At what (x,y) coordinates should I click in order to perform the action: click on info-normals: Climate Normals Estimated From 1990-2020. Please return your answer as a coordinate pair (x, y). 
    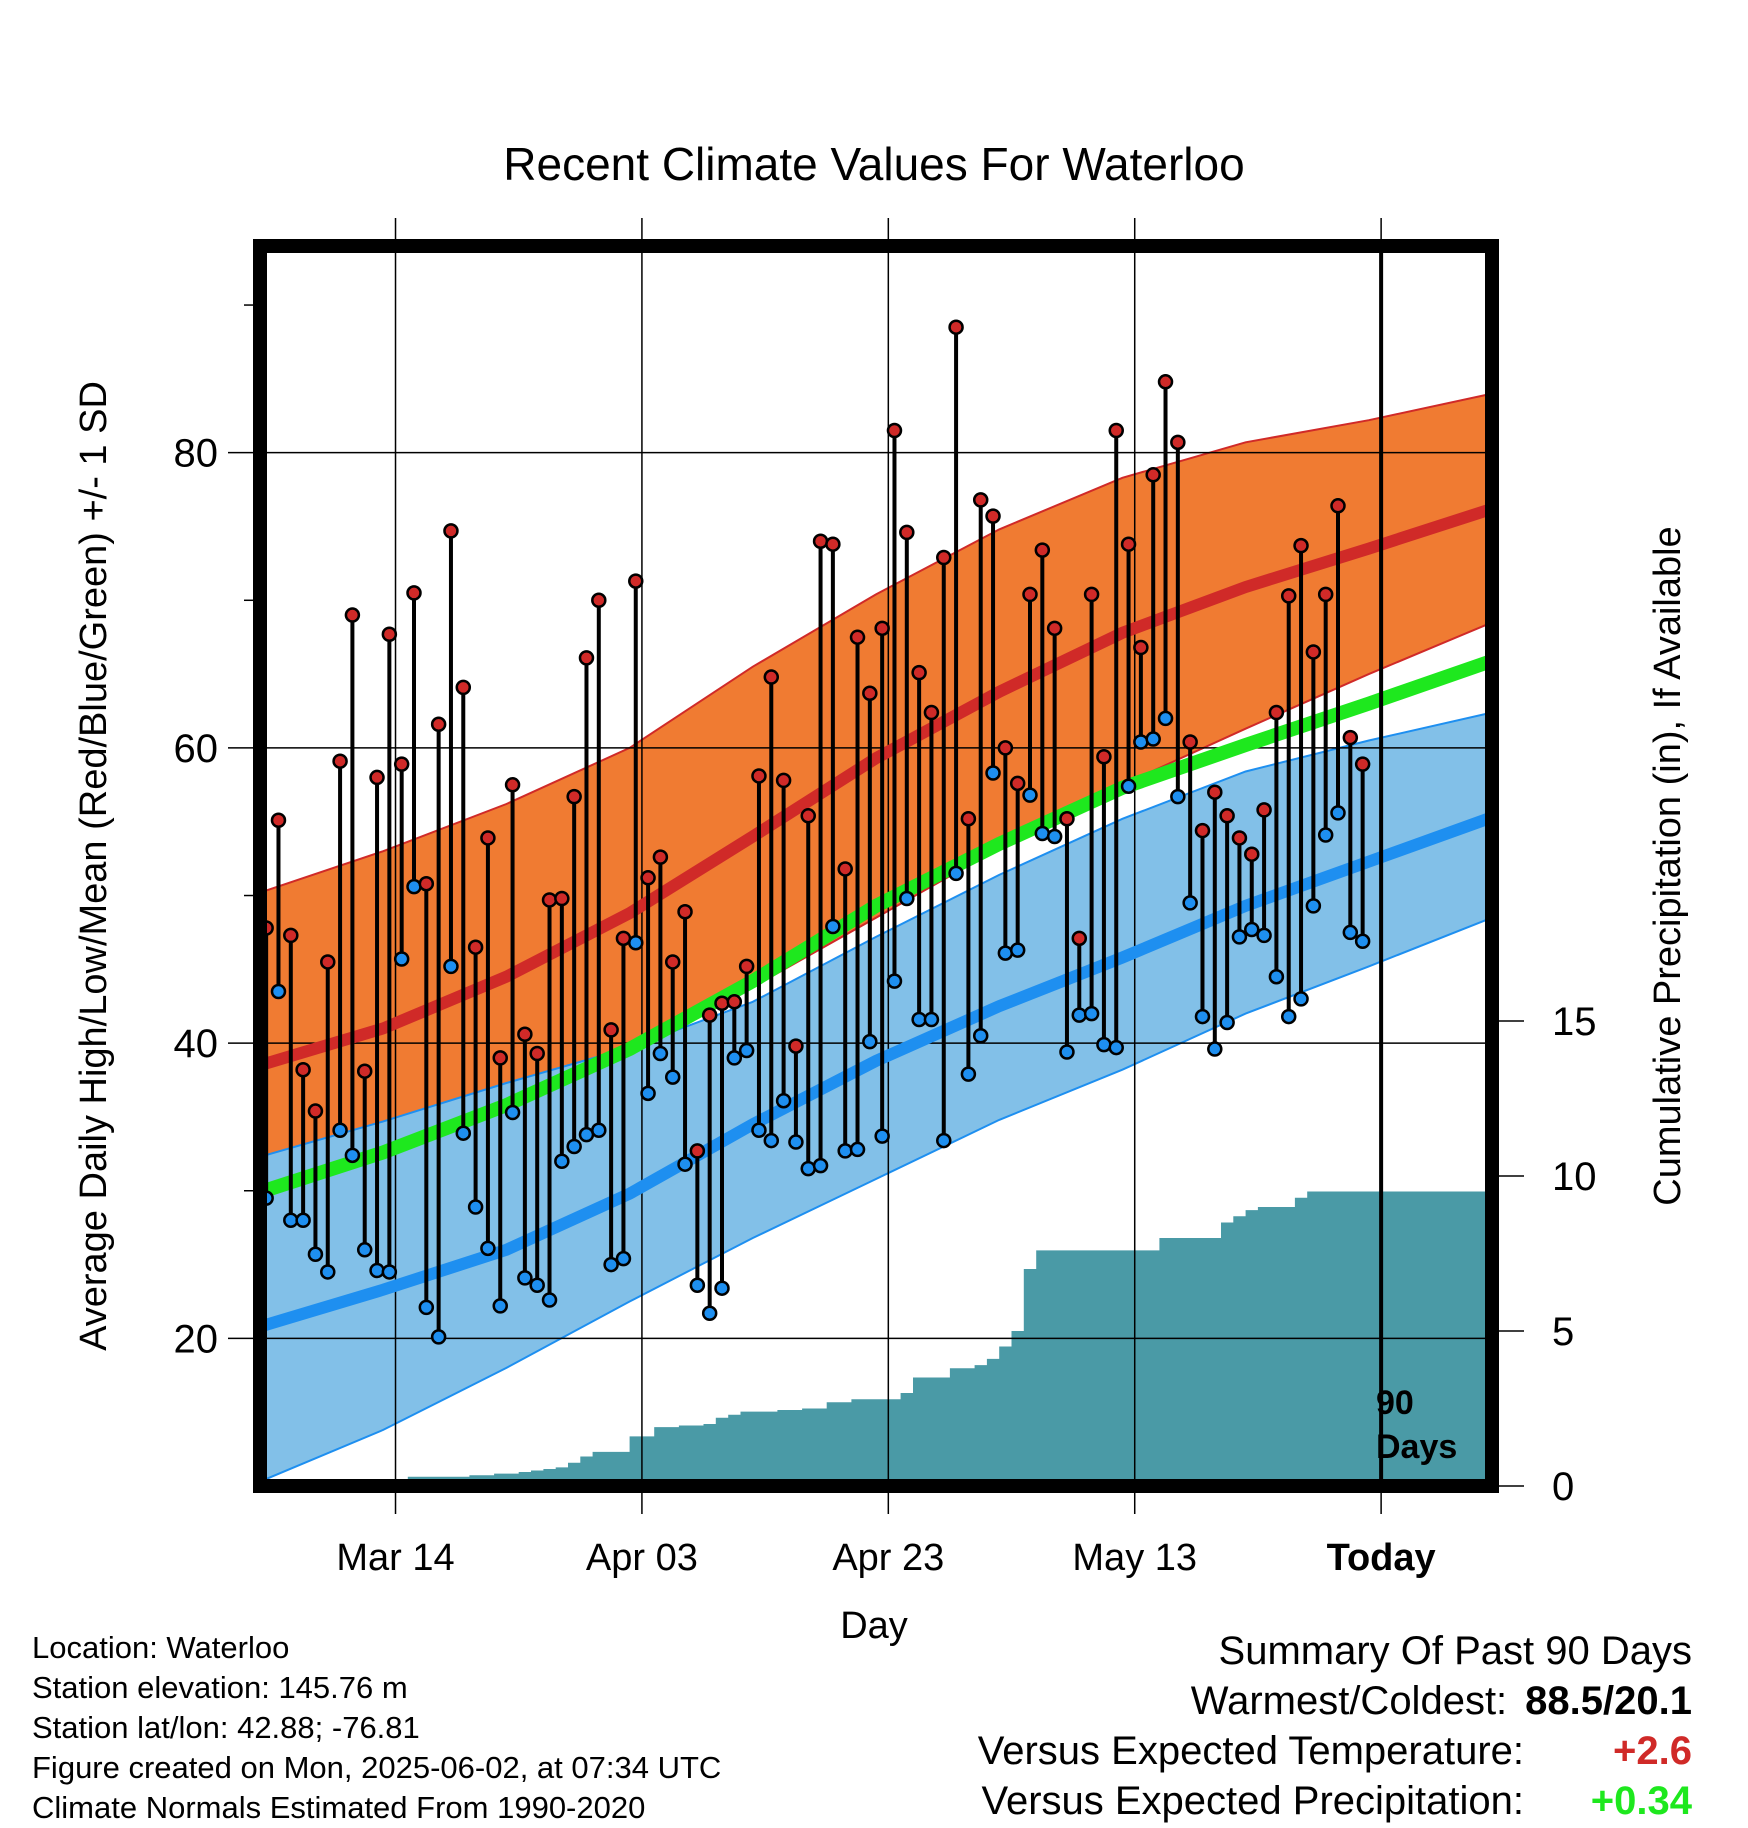
    Looking at the image, I should click on (339, 1807).